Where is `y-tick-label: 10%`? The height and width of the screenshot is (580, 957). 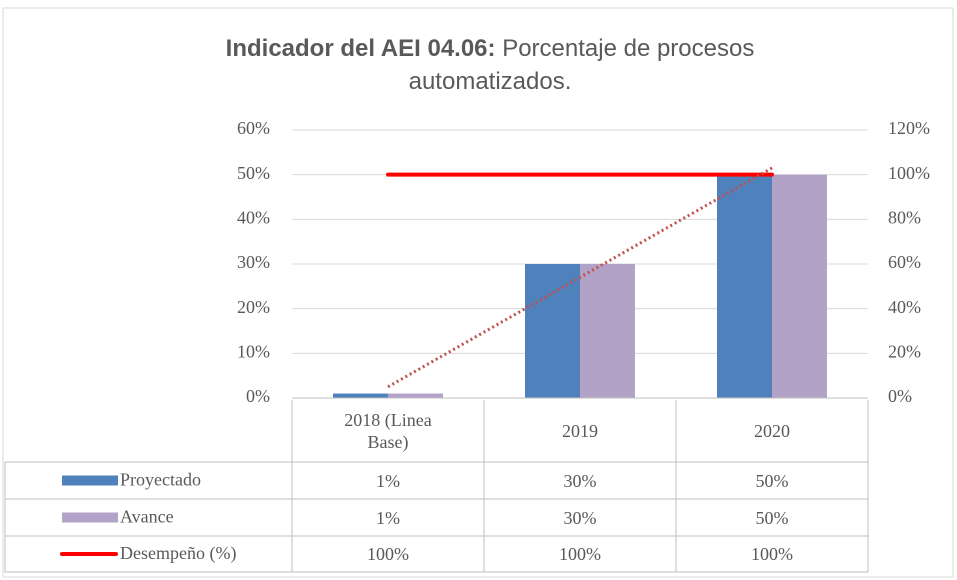
y-tick-label: 10% is located at coordinates (253, 351).